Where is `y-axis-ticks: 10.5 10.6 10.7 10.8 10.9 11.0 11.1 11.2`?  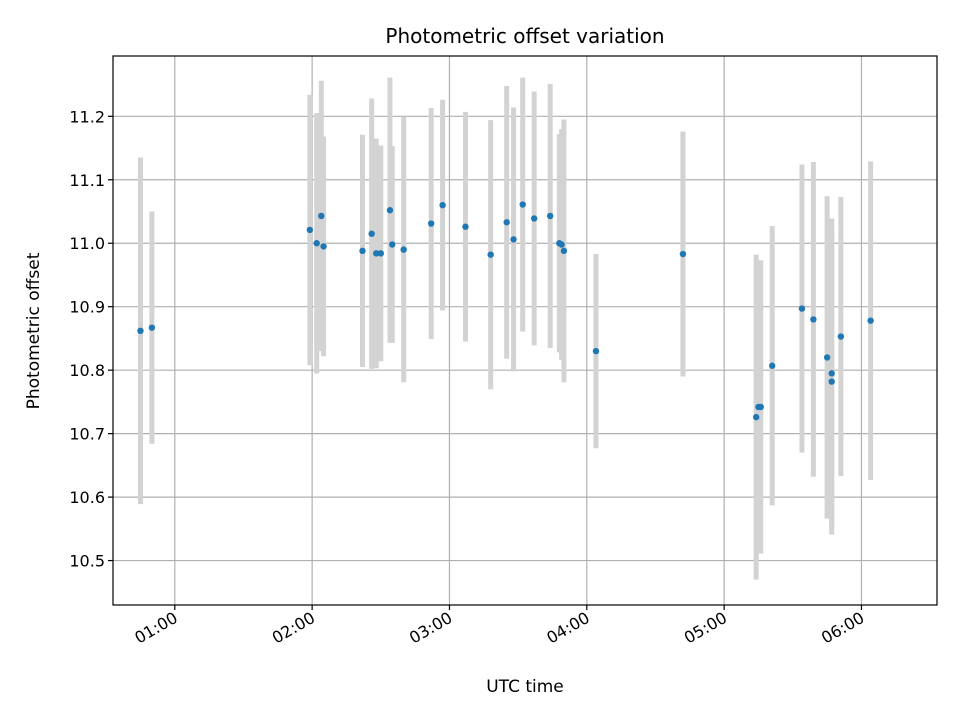 y-axis-ticks: 10.5 10.6 10.7 10.8 10.9 11.0 11.1 11.2 is located at coordinates (91, 339).